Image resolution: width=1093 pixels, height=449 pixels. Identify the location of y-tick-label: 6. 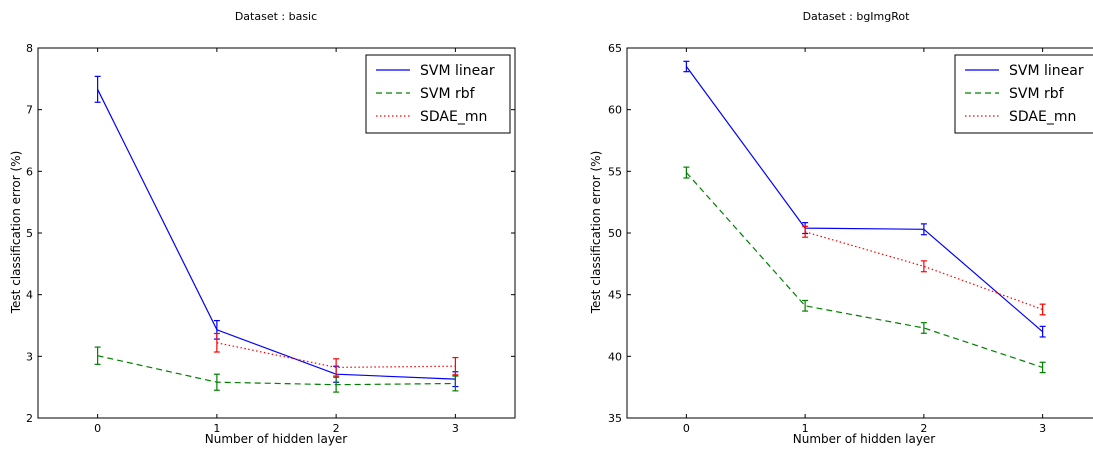
(29, 171).